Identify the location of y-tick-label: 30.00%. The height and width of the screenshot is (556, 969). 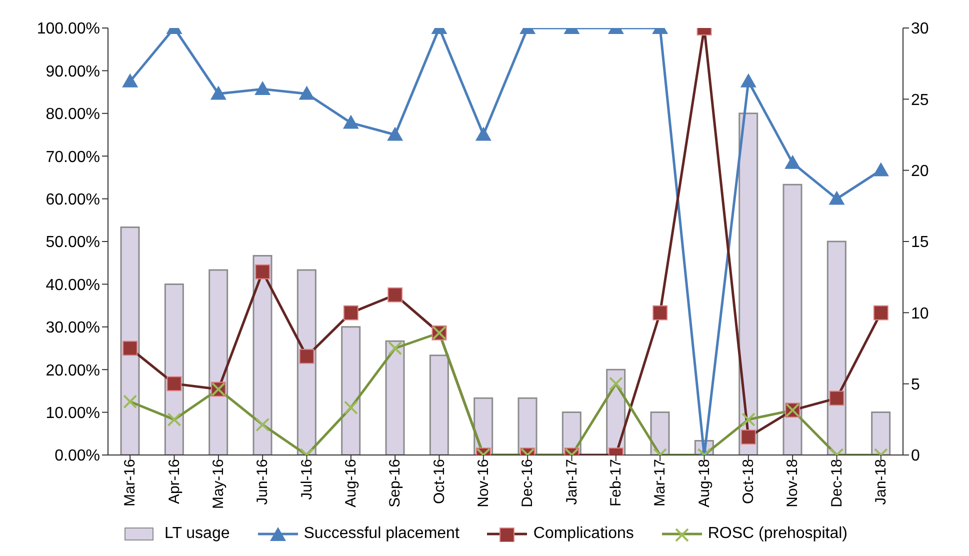
(73, 328).